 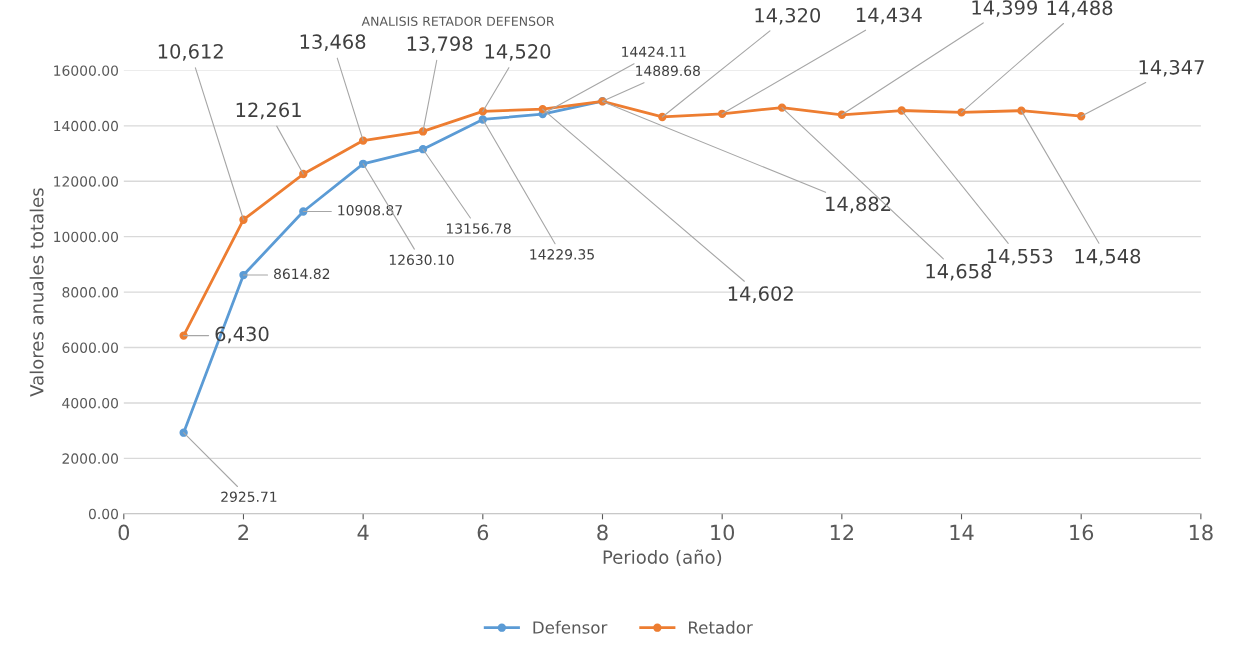 I want to click on x-tick-label: 4, so click(x=363, y=532).